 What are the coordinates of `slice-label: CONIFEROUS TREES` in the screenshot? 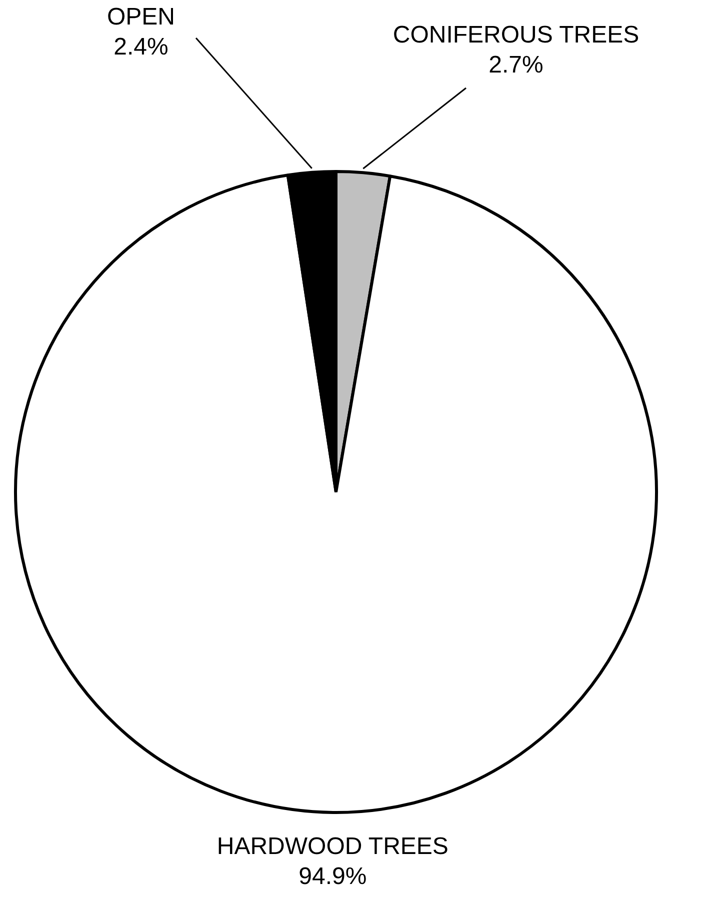 It's located at (516, 35).